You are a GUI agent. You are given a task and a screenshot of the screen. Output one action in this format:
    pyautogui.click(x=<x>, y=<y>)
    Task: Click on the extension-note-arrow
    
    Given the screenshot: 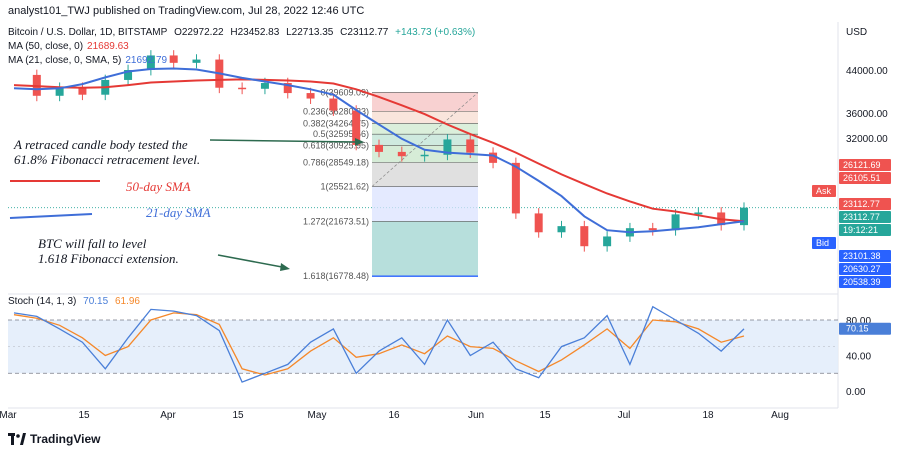 What is the action you would take?
    pyautogui.click(x=250, y=261)
    